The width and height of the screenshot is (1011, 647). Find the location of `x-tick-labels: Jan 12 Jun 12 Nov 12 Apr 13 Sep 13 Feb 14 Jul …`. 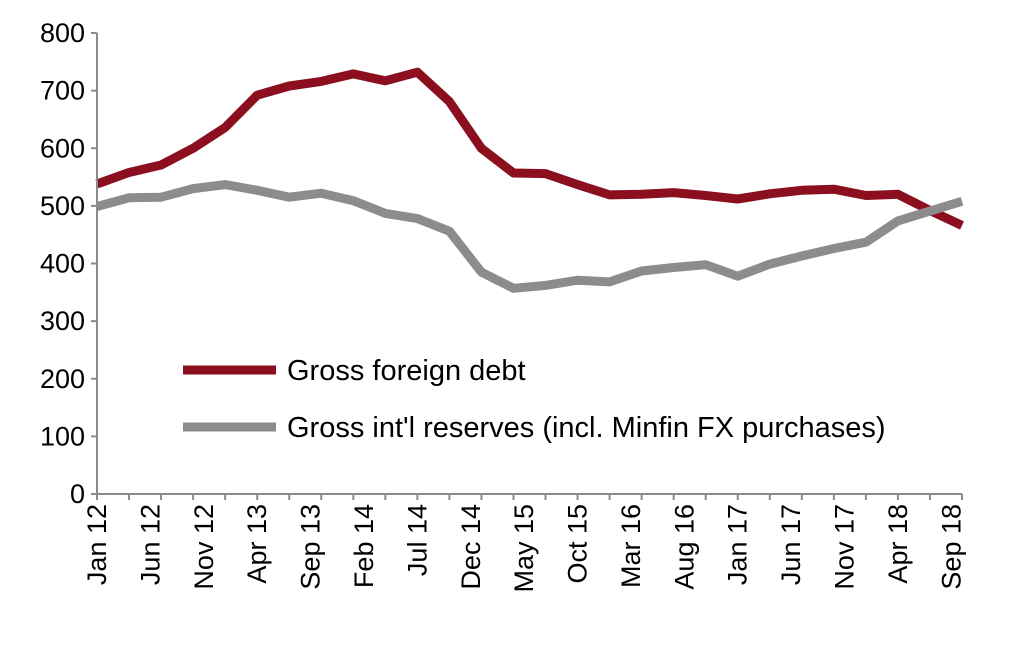

x-tick-labels: Jan 12 Jun 12 Nov 12 Apr 13 Sep 13 Feb 14 Jul … is located at coordinates (524, 543).